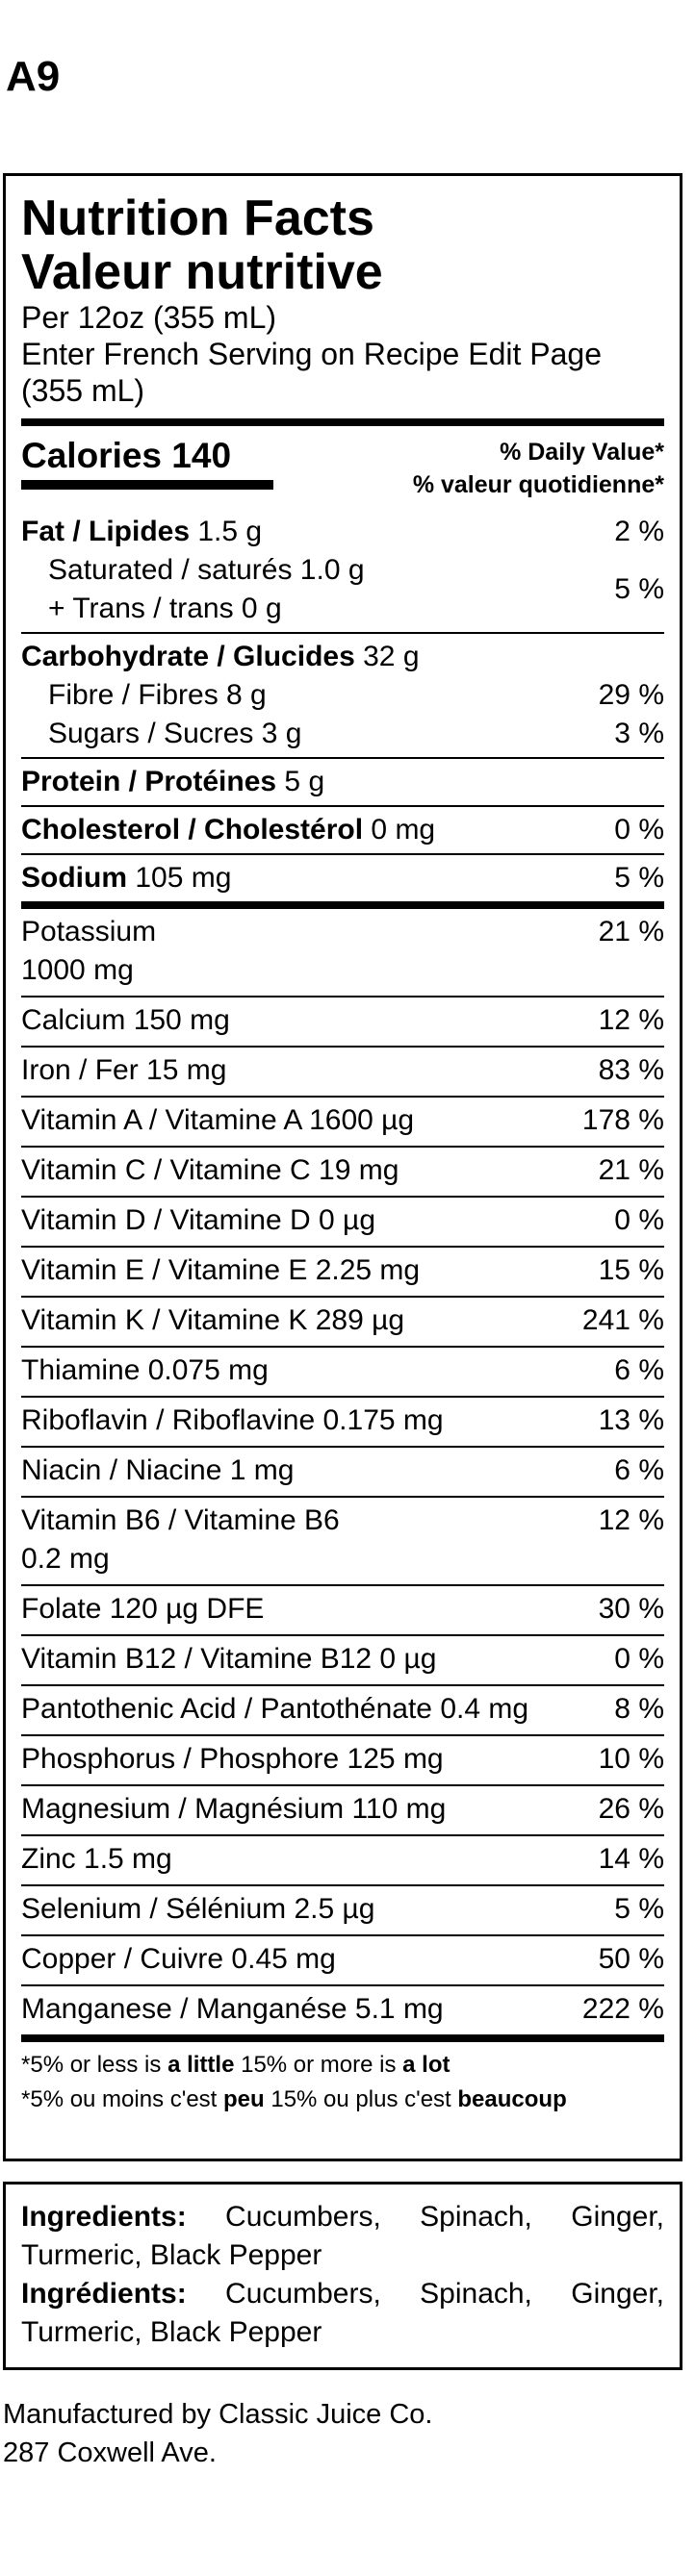 Image resolution: width=695 pixels, height=2576 pixels. What do you see at coordinates (188, 656) in the screenshot?
I see `carb-label: Carbohydrate / Glucides` at bounding box center [188, 656].